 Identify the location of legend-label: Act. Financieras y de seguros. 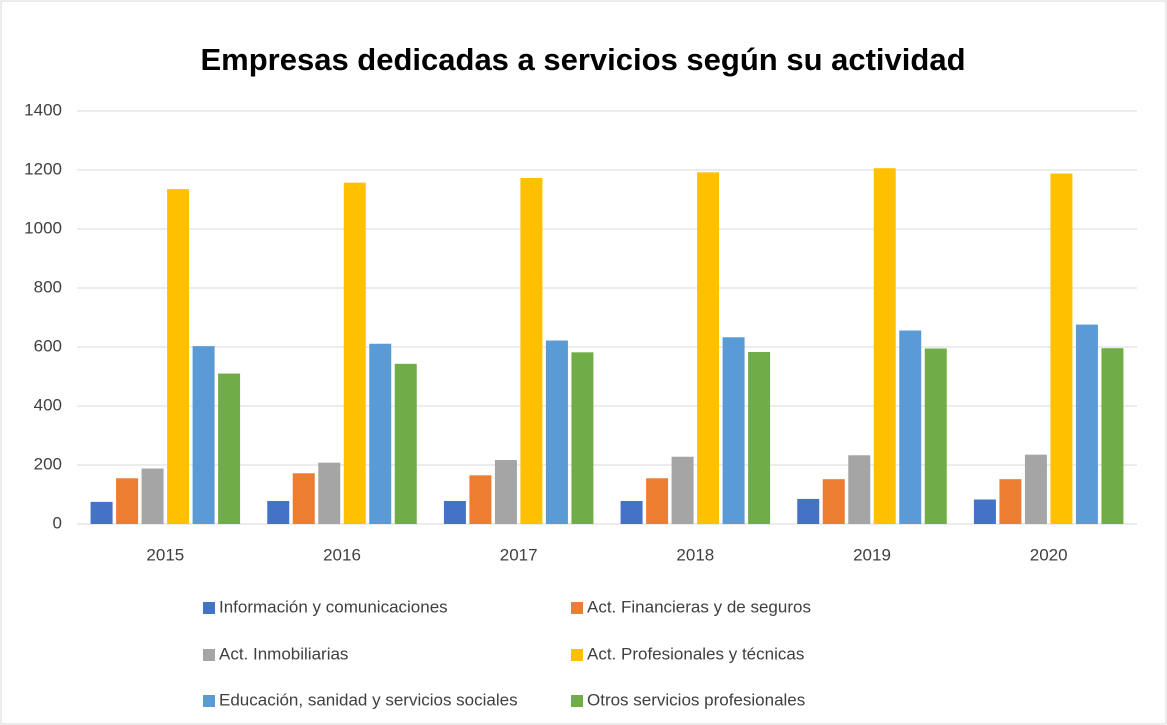
(699, 606).